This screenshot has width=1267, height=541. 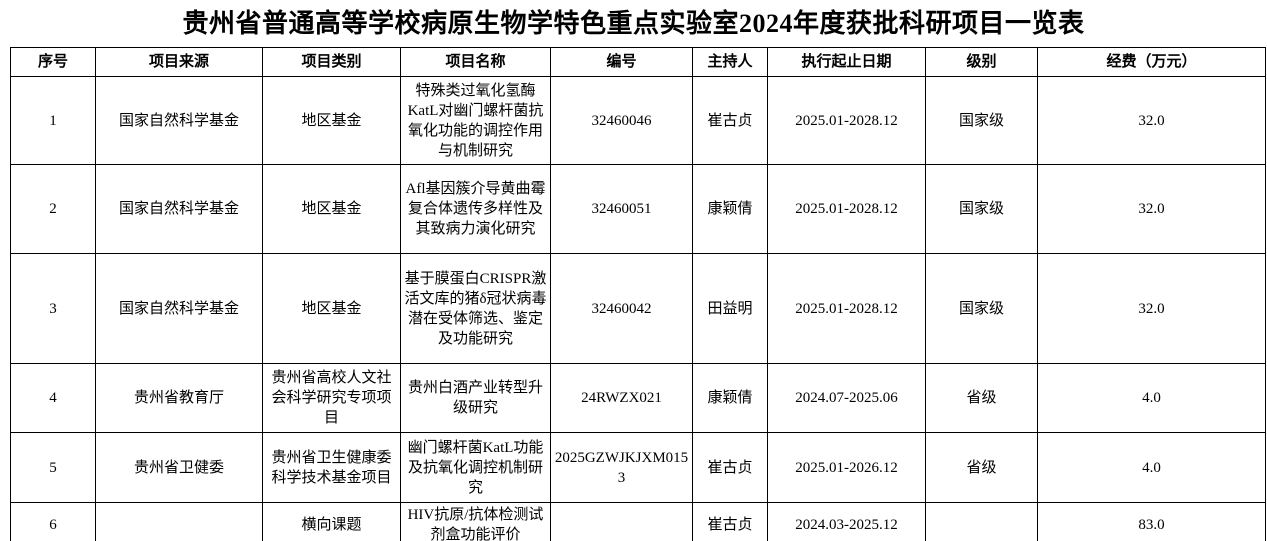 What do you see at coordinates (331, 521) in the screenshot?
I see `cell-category: 横向课题` at bounding box center [331, 521].